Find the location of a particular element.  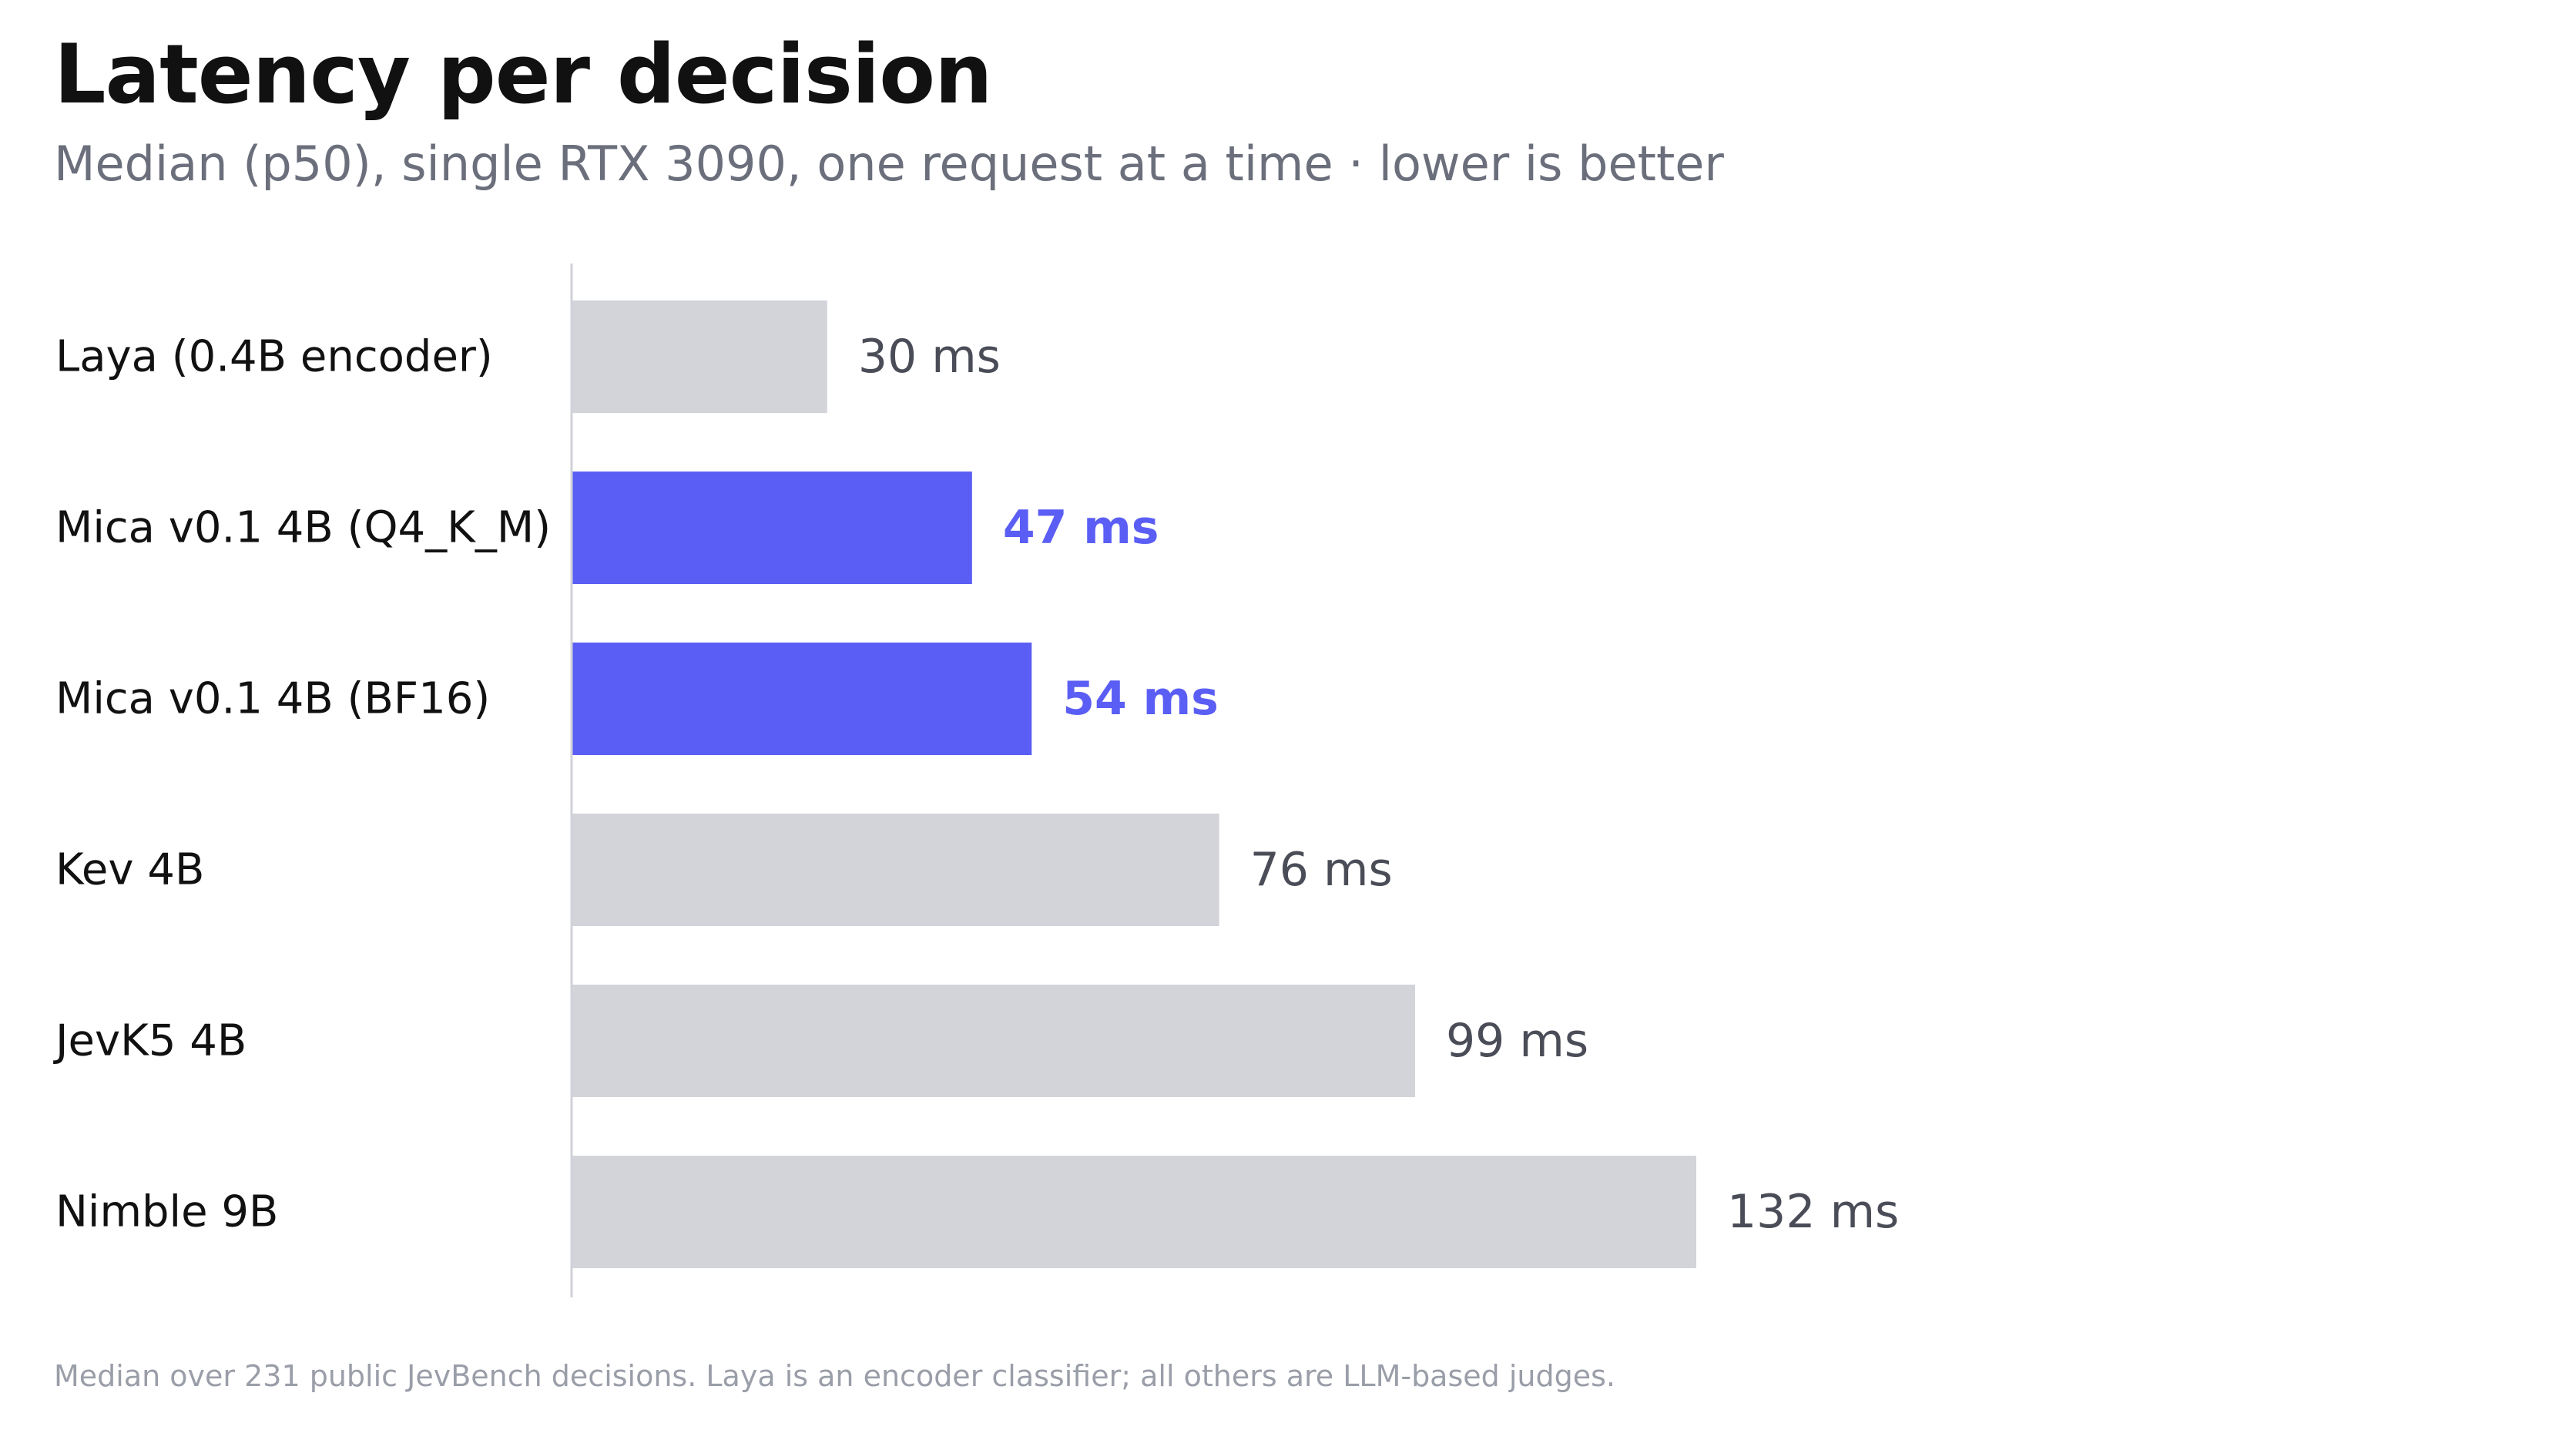

chart-title: Latency per decision is located at coordinates (523, 74).